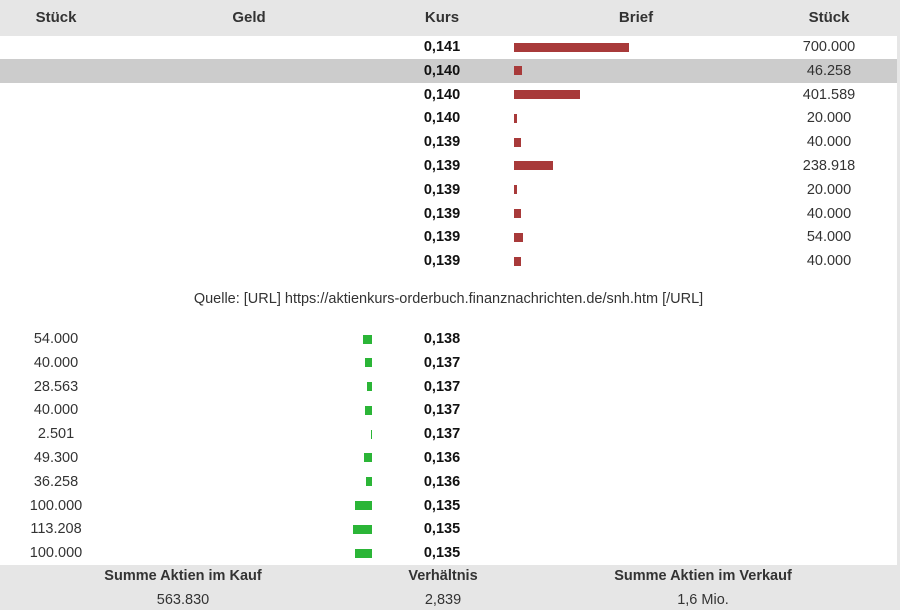  What do you see at coordinates (636, 17) in the screenshot?
I see `ask-header: Brief` at bounding box center [636, 17].